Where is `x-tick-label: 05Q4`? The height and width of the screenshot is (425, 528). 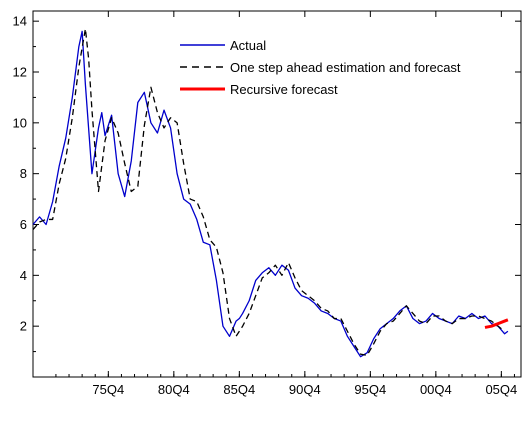 x-tick-label: 05Q4 is located at coordinates (501, 389).